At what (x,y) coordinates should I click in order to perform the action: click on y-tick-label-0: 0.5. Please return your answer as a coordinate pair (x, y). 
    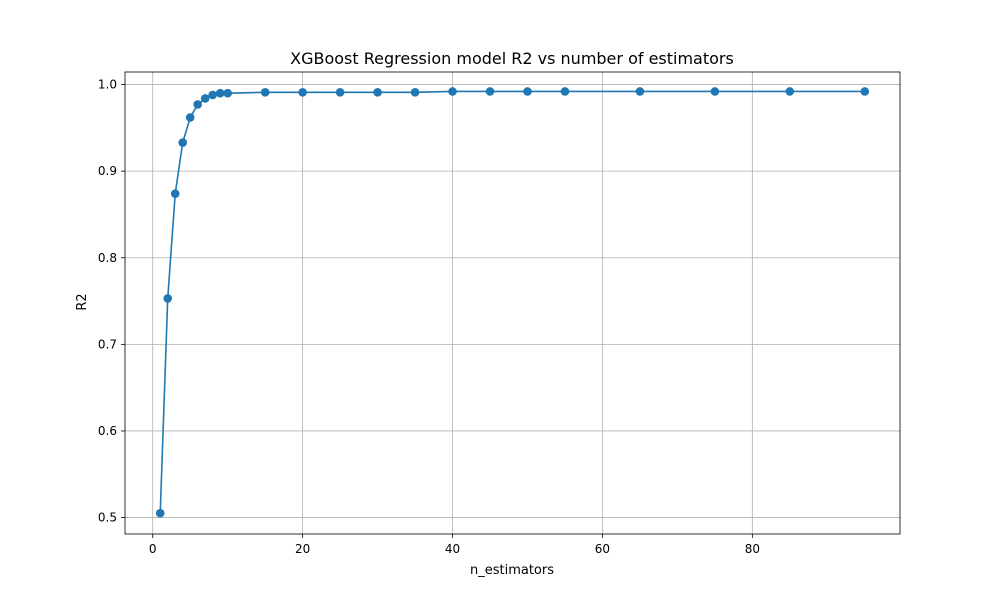
    Looking at the image, I should click on (107, 518).